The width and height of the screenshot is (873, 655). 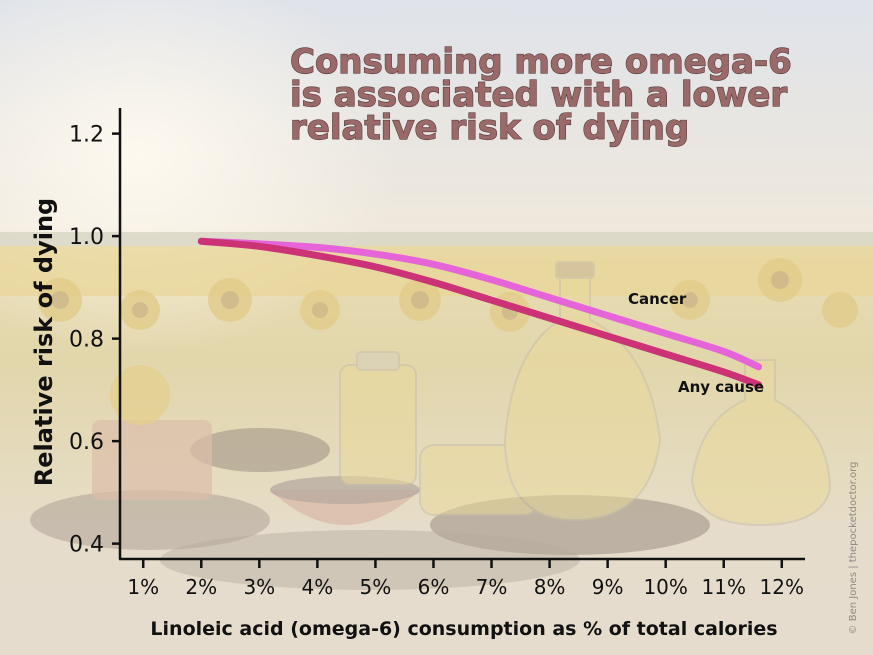 I want to click on x-tick-label: 8%, so click(x=550, y=587).